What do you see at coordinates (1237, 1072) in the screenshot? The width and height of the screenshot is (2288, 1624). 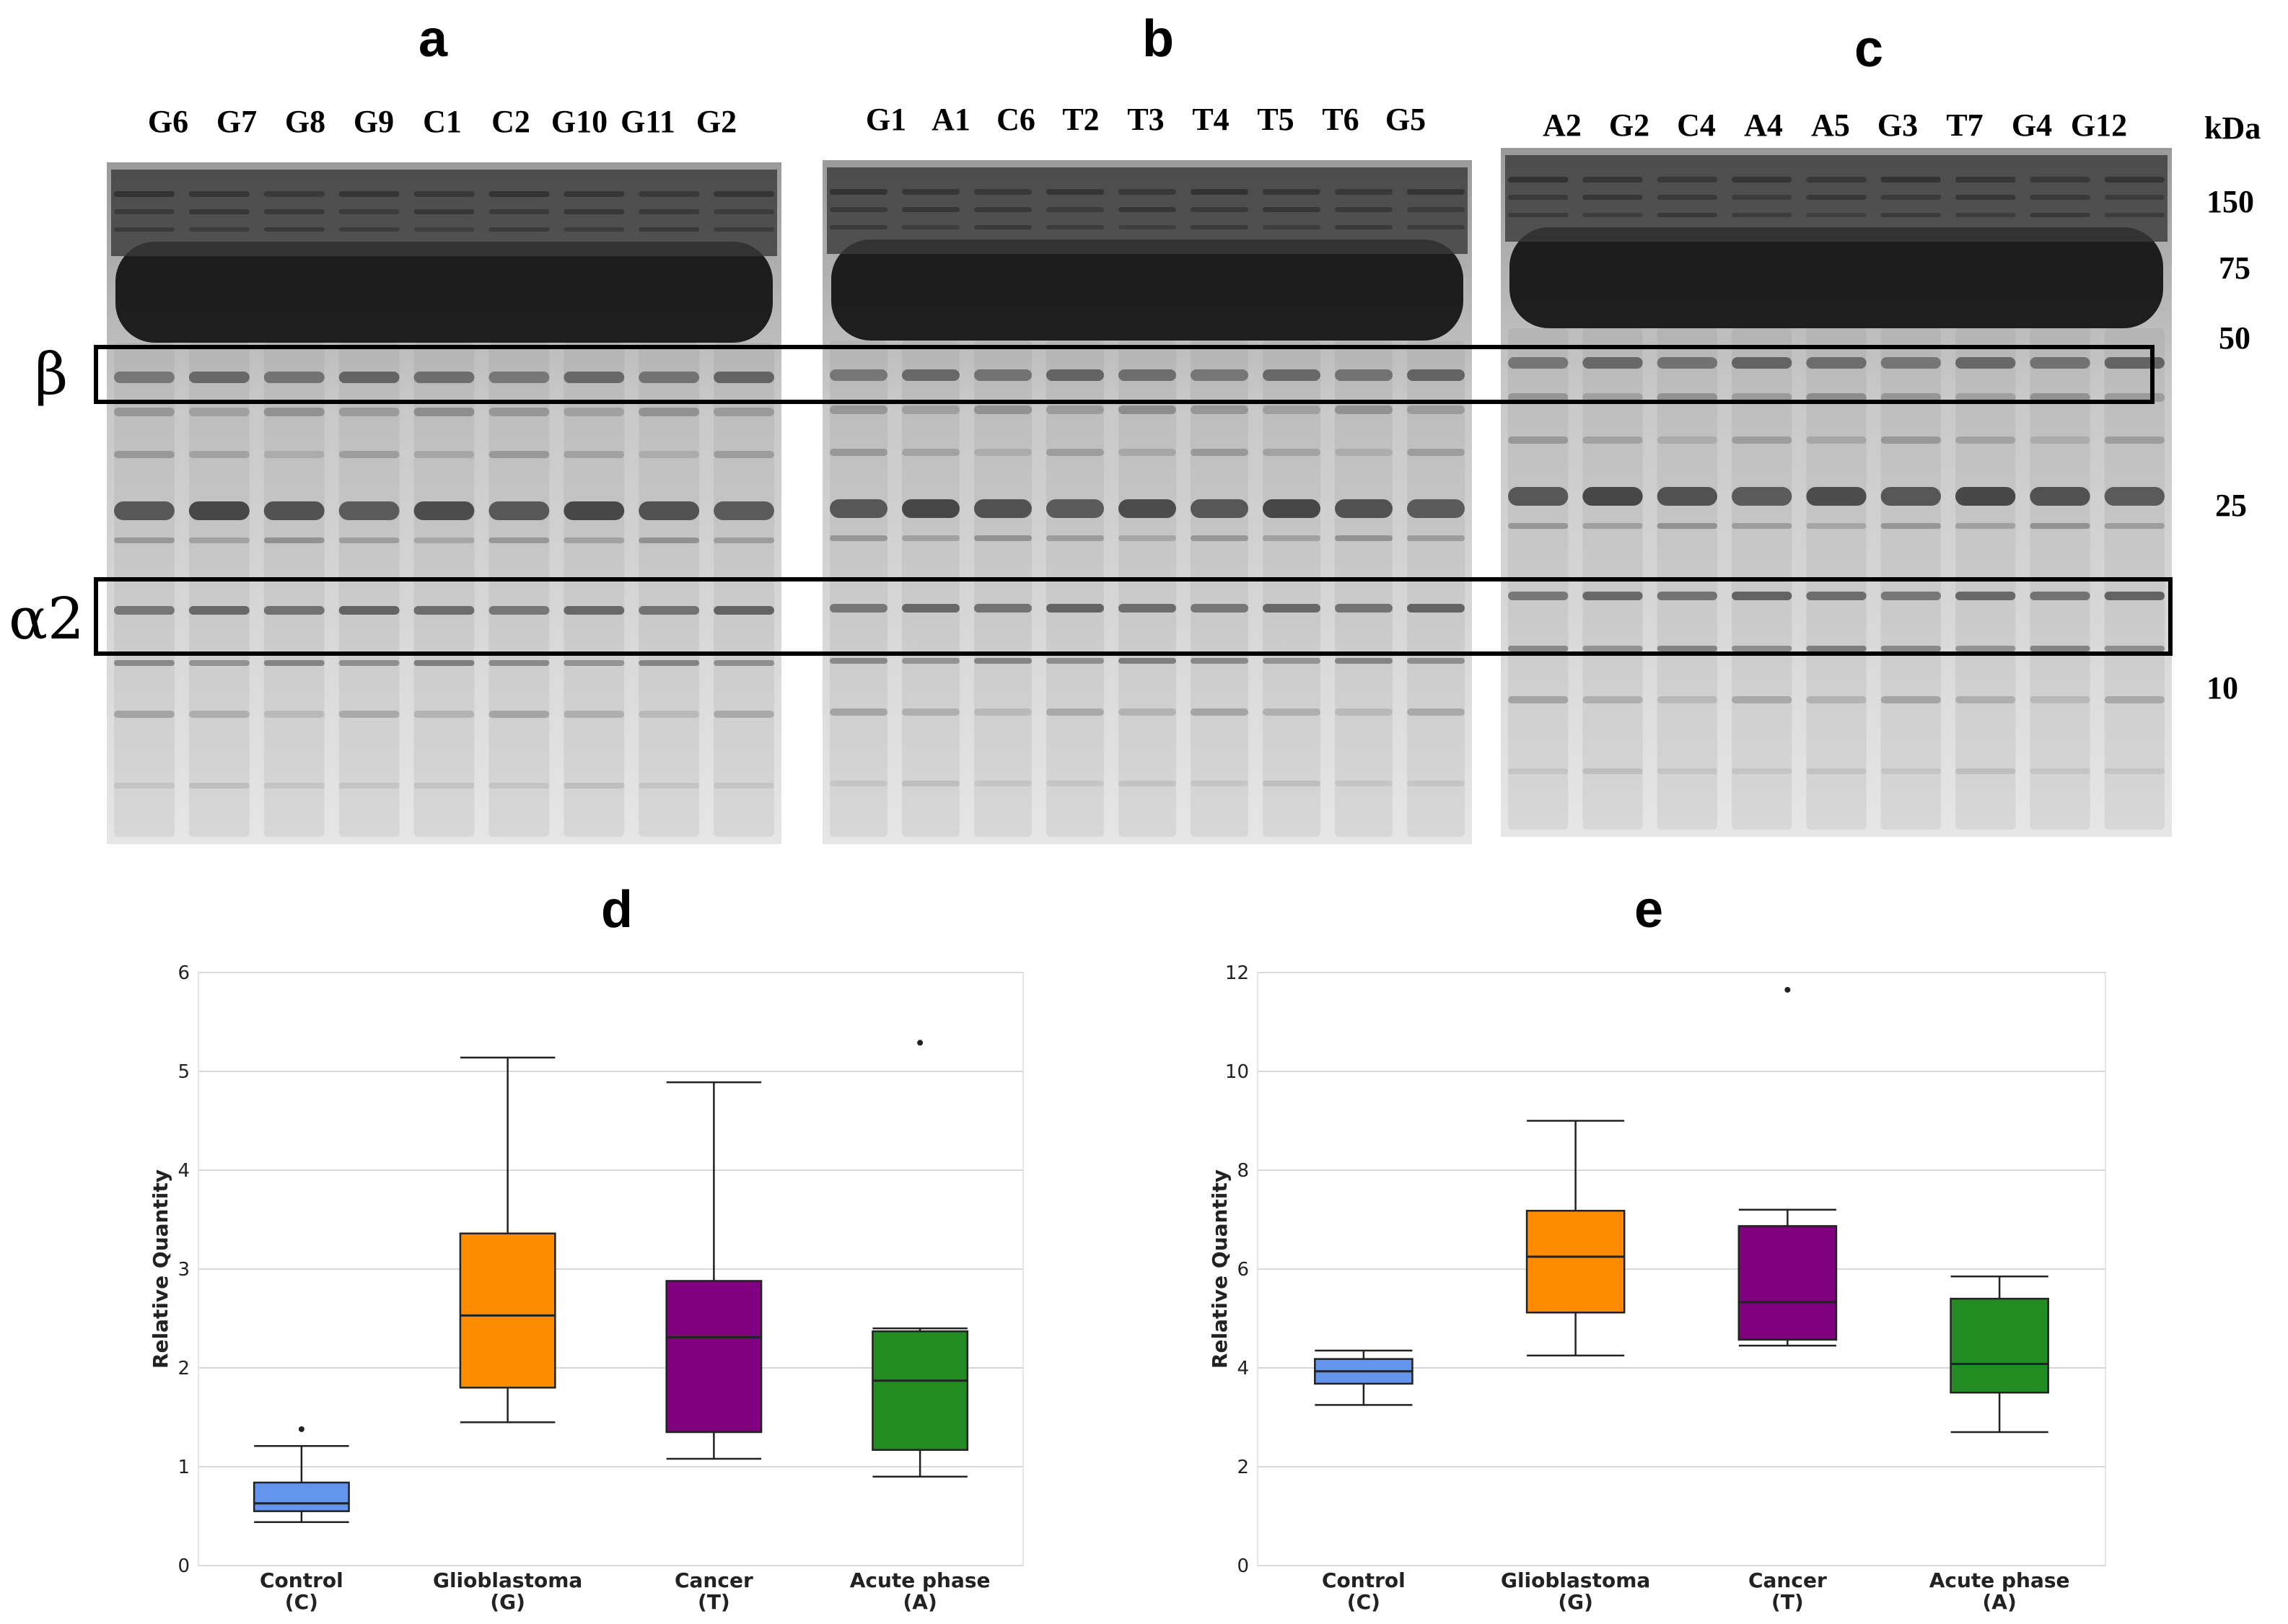 I see `y-tick-label: 10` at bounding box center [1237, 1072].